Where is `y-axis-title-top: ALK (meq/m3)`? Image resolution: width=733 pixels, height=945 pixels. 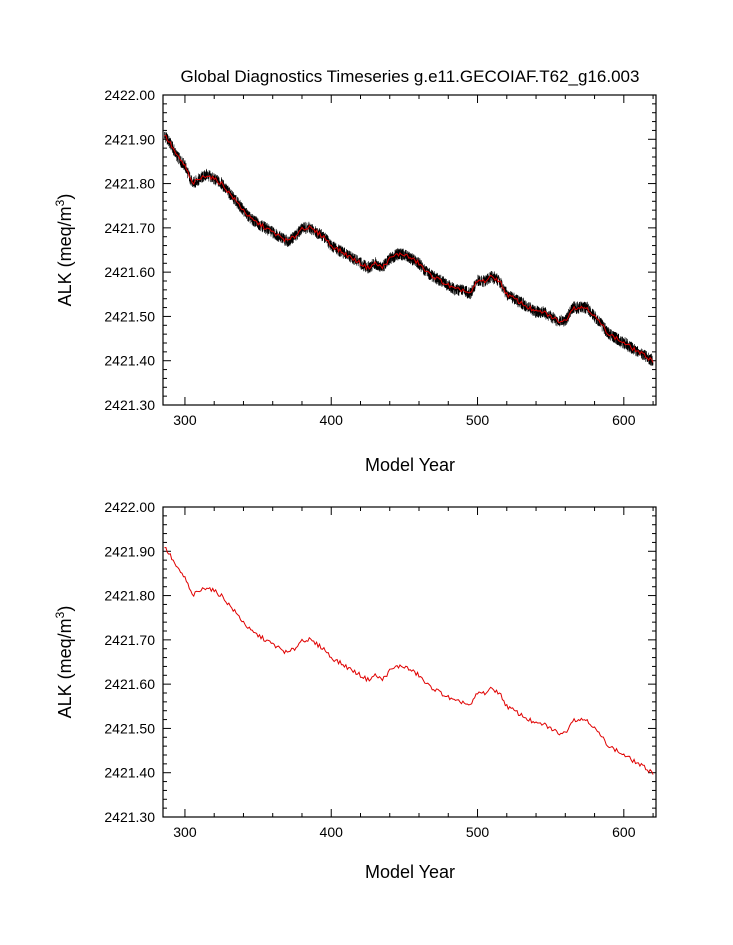 y-axis-title-top: ALK (meq/m3) is located at coordinates (64, 250).